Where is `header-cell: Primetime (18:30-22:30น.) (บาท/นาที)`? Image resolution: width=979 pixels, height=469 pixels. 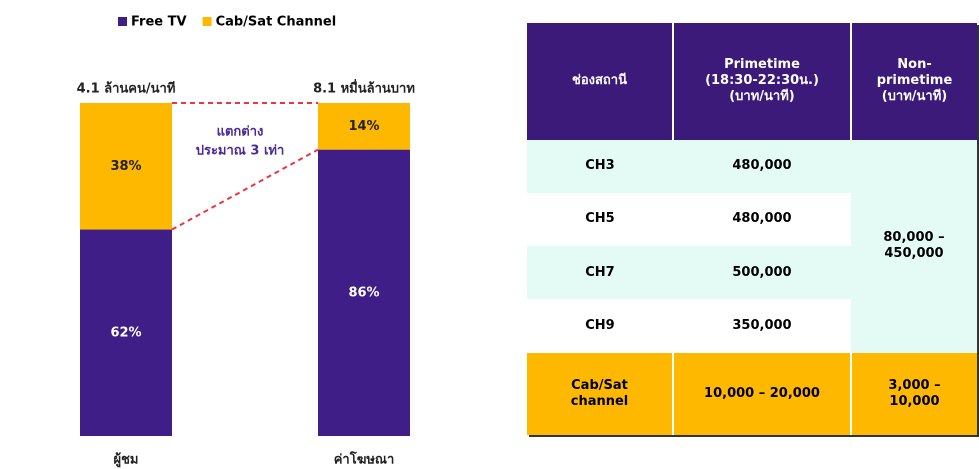 header-cell: Primetime (18:30-22:30น.) (บาท/นาที) is located at coordinates (761, 81).